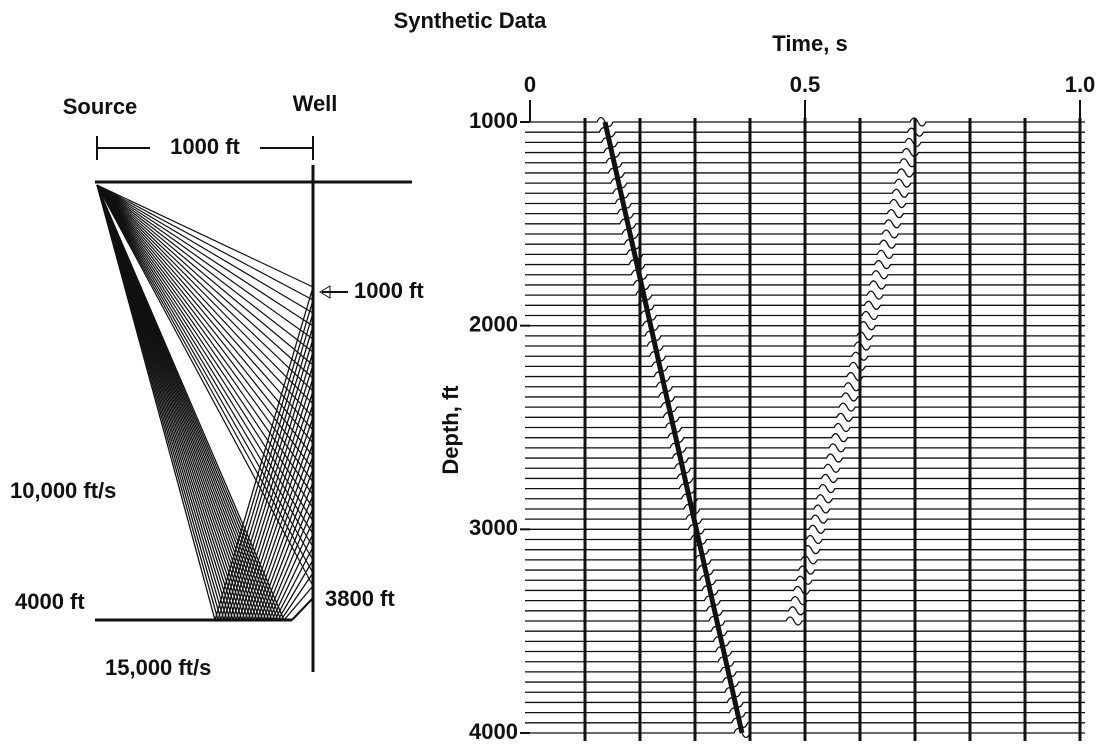 The image size is (1104, 755). Describe the element at coordinates (158, 667) in the screenshot. I see `lower-velocity-label: 15,000 ft/s` at that location.